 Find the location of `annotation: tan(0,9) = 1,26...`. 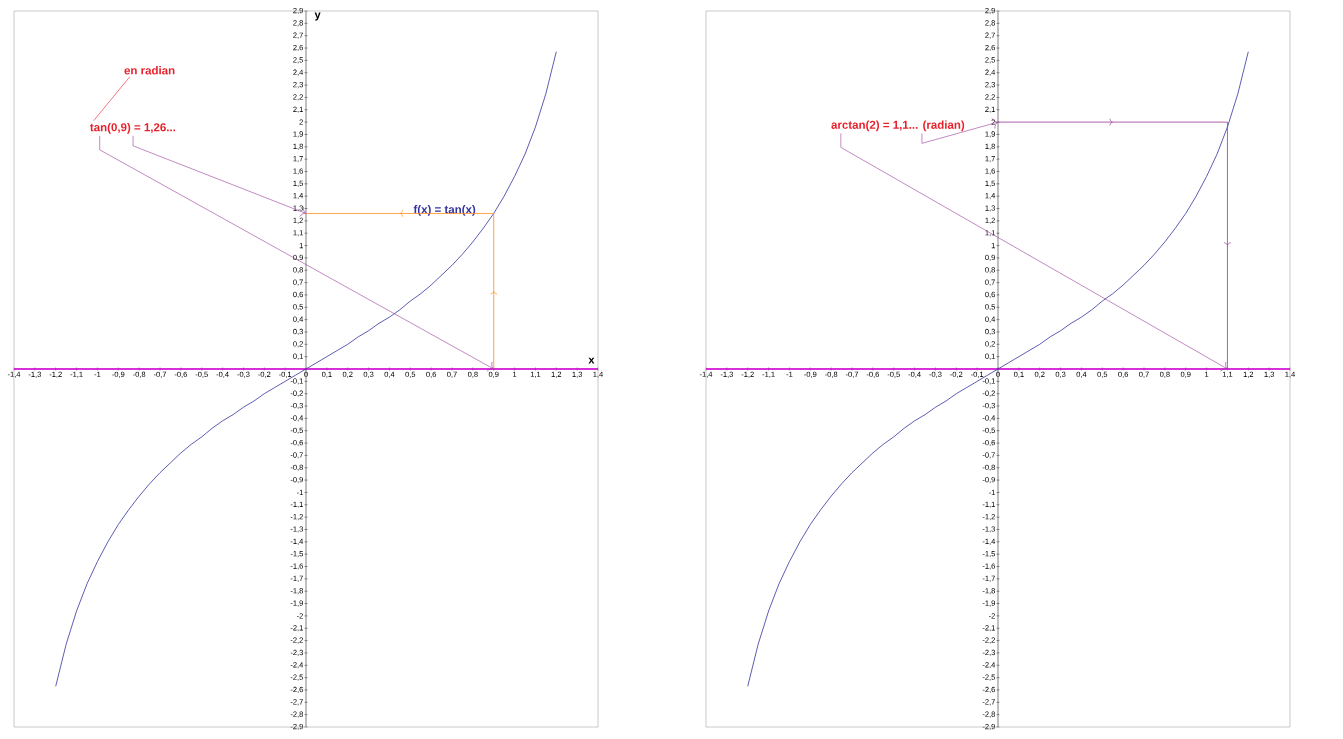

annotation: tan(0,9) = 1,26... is located at coordinates (133, 128).